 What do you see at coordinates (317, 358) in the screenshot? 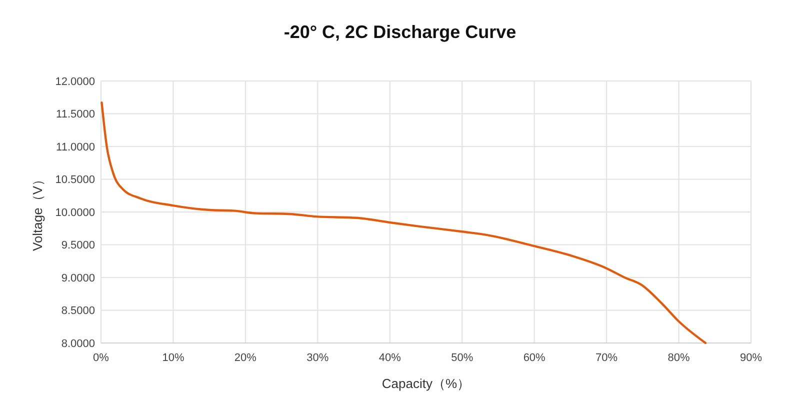
I see `x-tick-label: 30%` at bounding box center [317, 358].